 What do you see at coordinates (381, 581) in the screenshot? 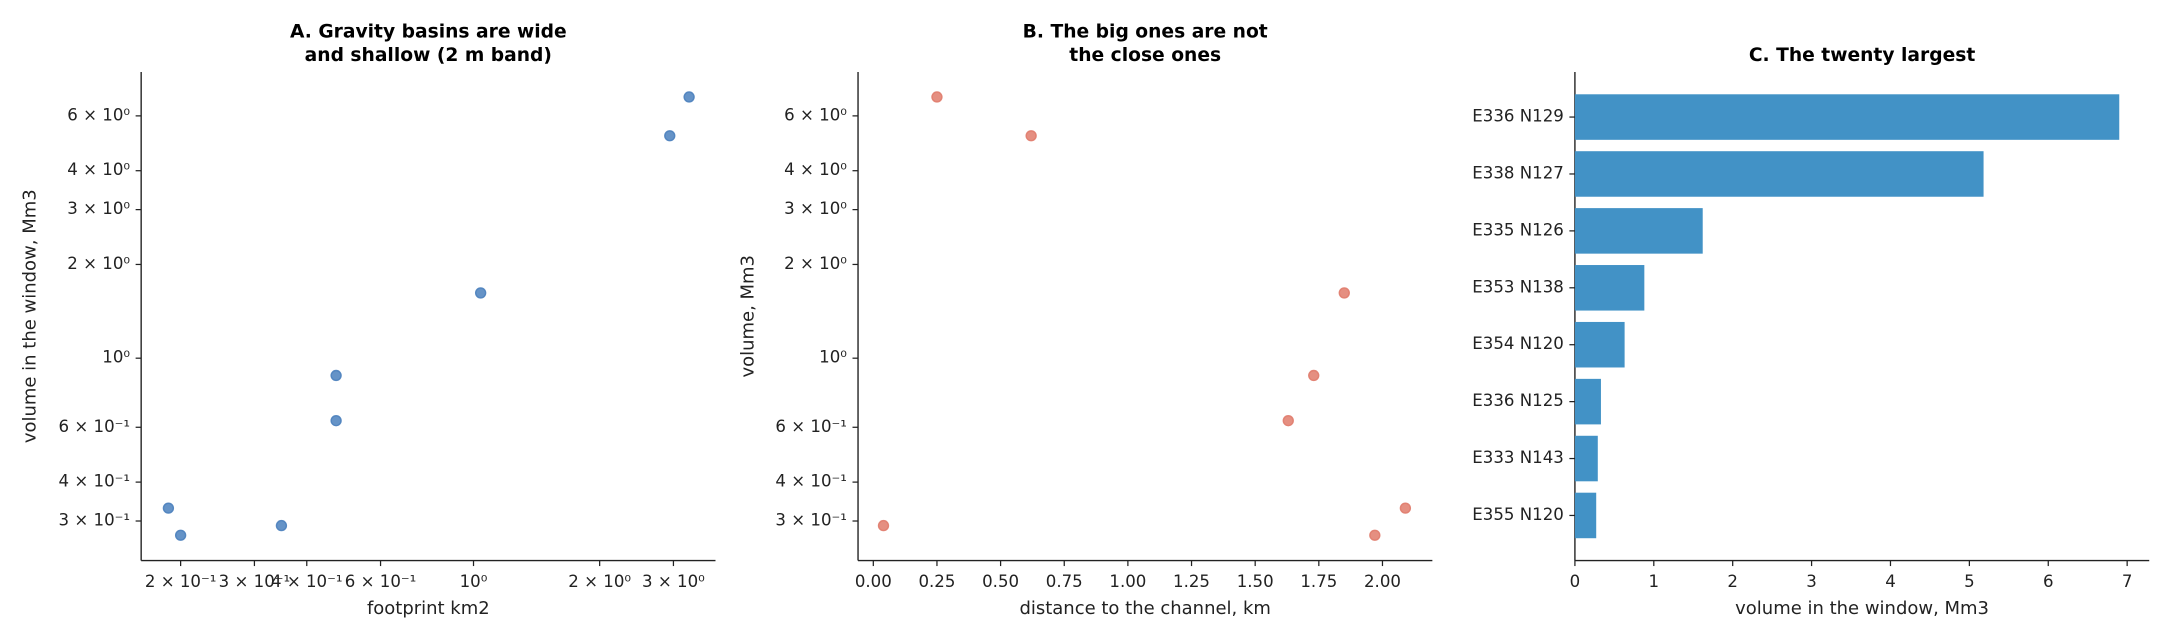
I see `x-tick-label: 6 × 10⁻¹` at bounding box center [381, 581].